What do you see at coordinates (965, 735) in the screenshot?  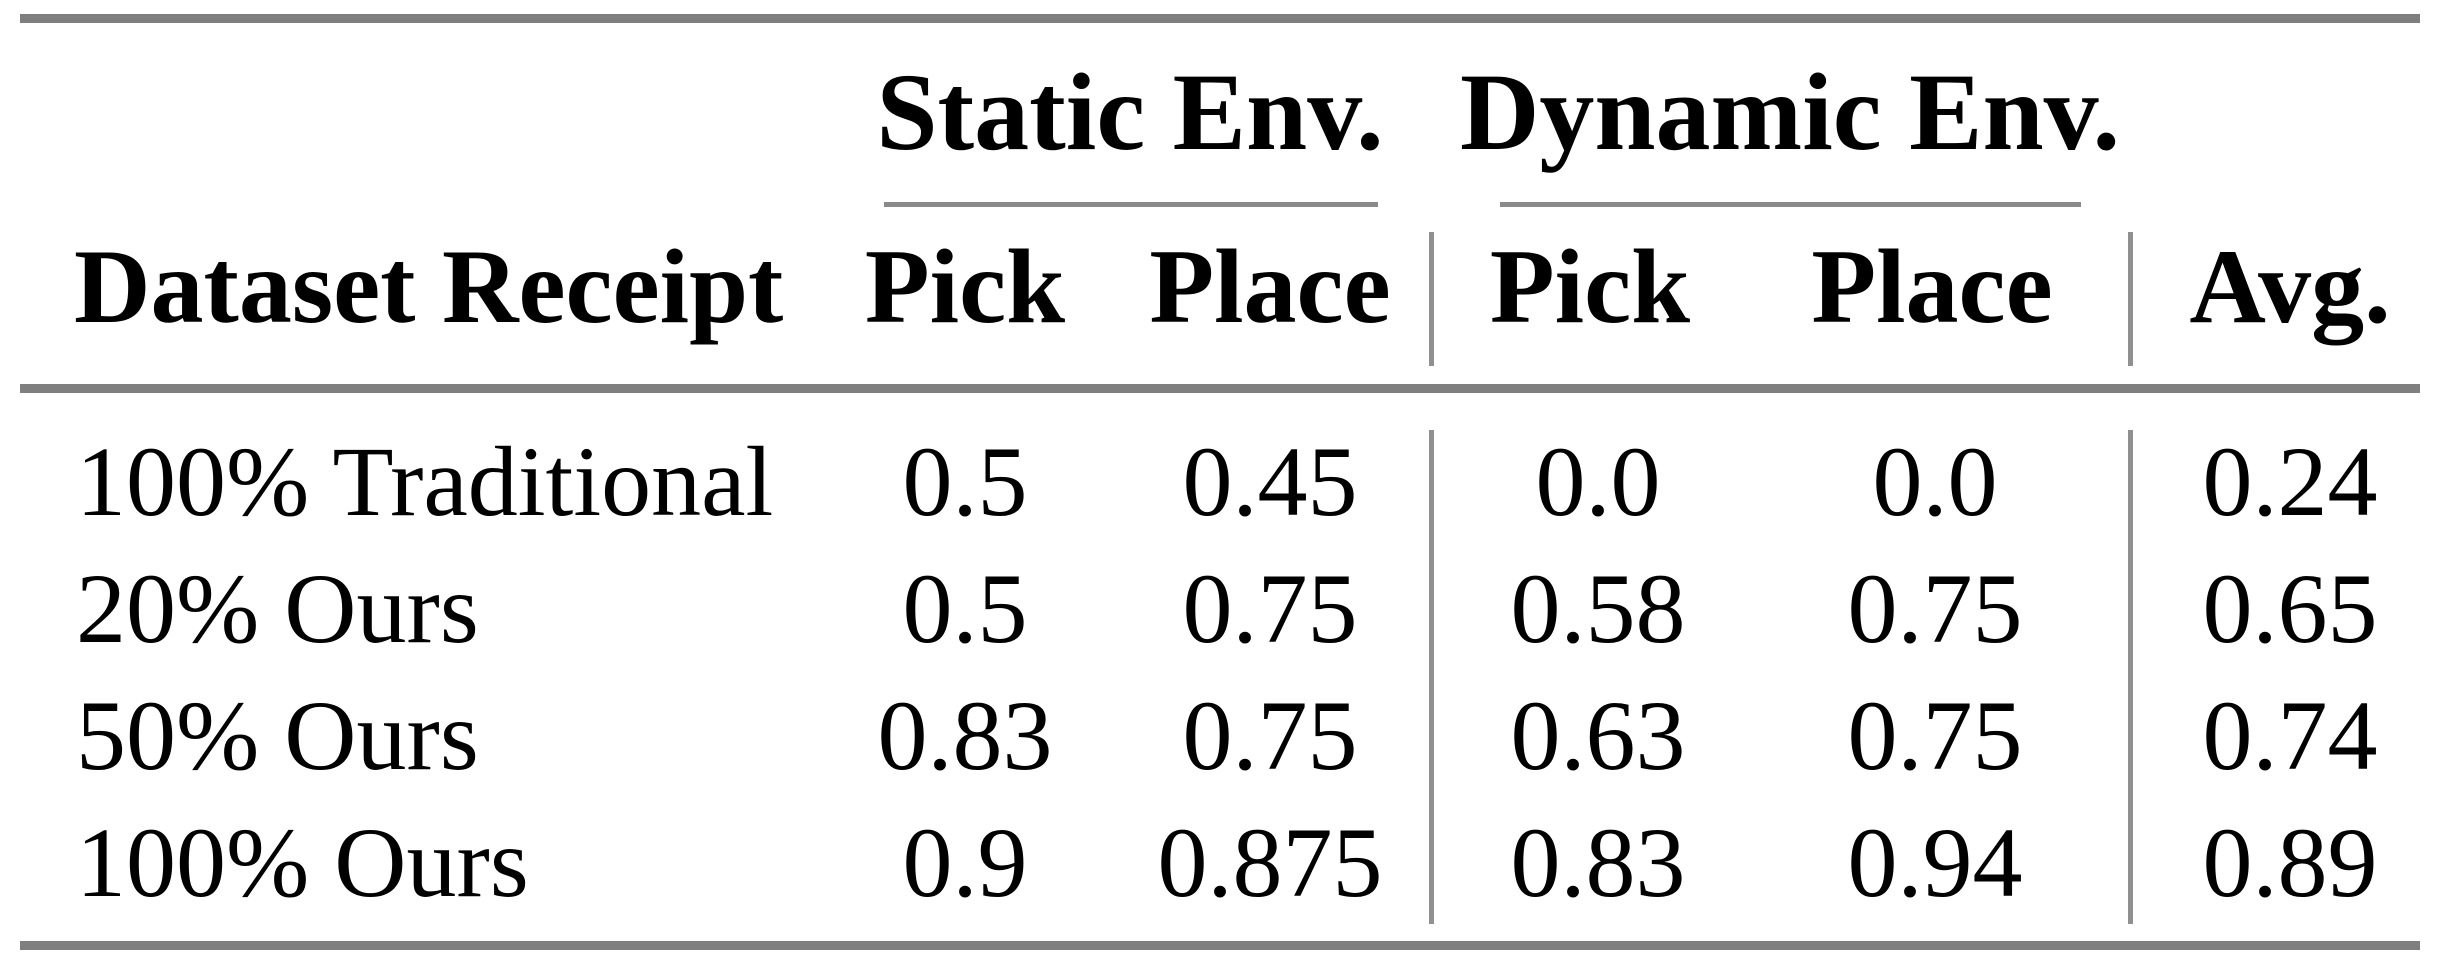 I see `cell-static-pick: 0.83` at bounding box center [965, 735].